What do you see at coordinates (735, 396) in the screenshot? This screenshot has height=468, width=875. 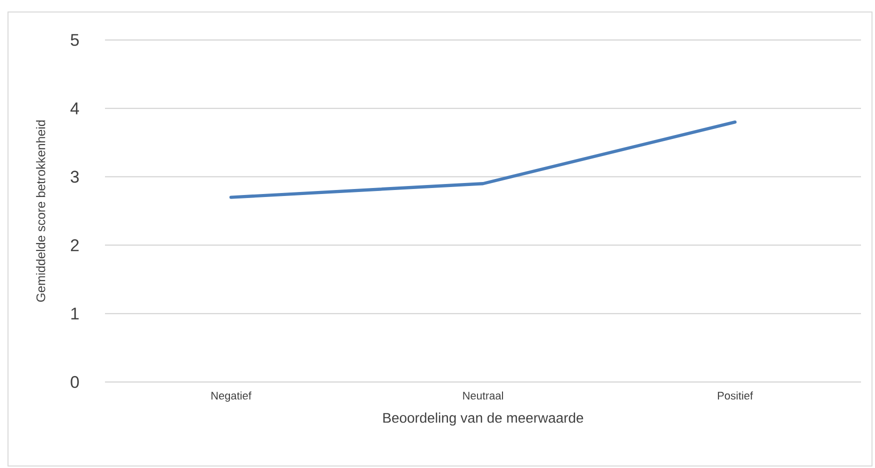 I see `x-tick-label: Positief` at bounding box center [735, 396].